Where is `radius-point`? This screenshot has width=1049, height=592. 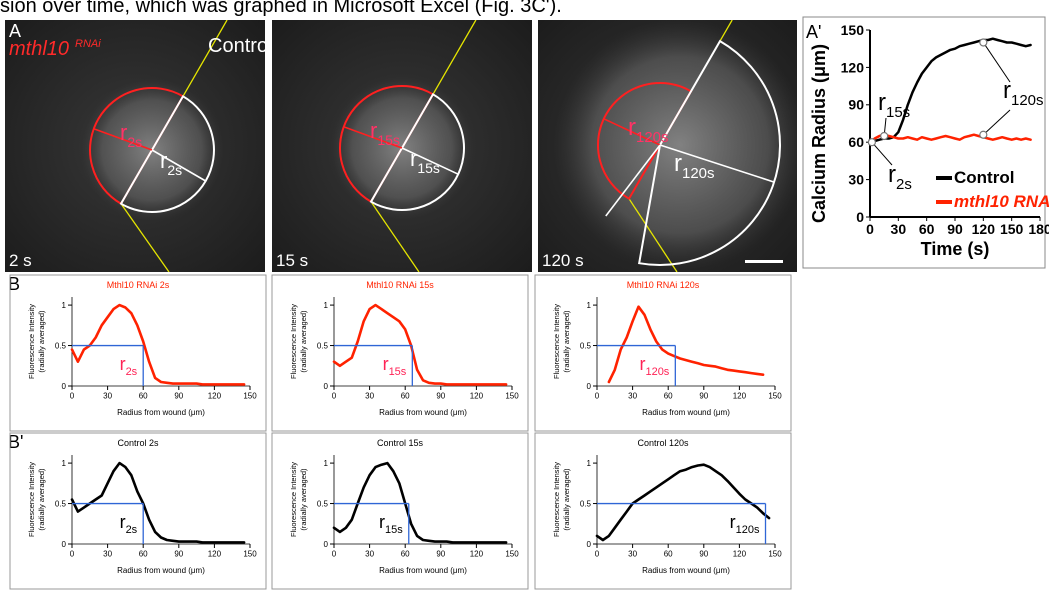 radius-point is located at coordinates (884, 136).